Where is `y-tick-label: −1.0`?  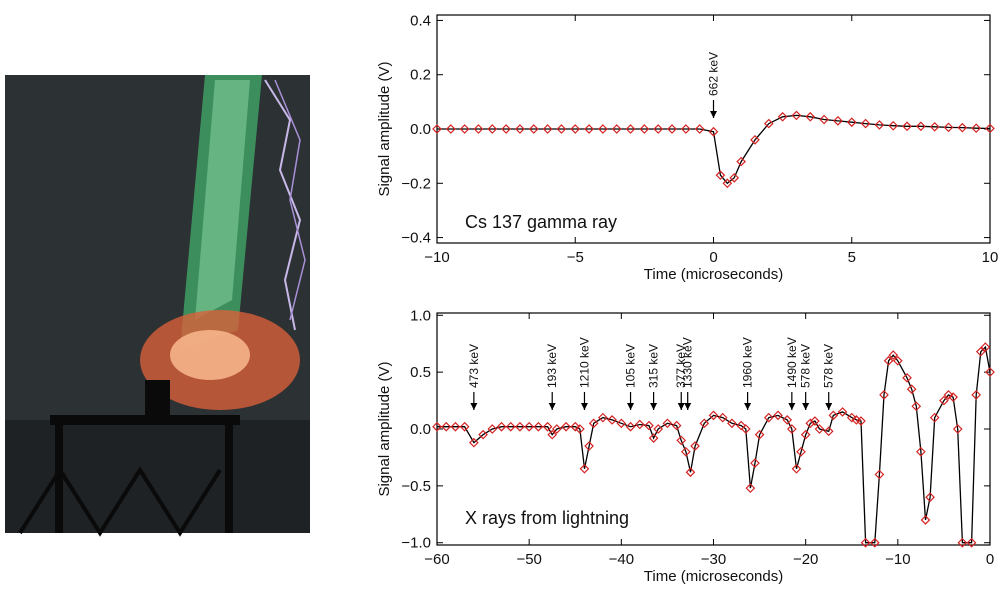 y-tick-label: −1.0 is located at coordinates (416, 543).